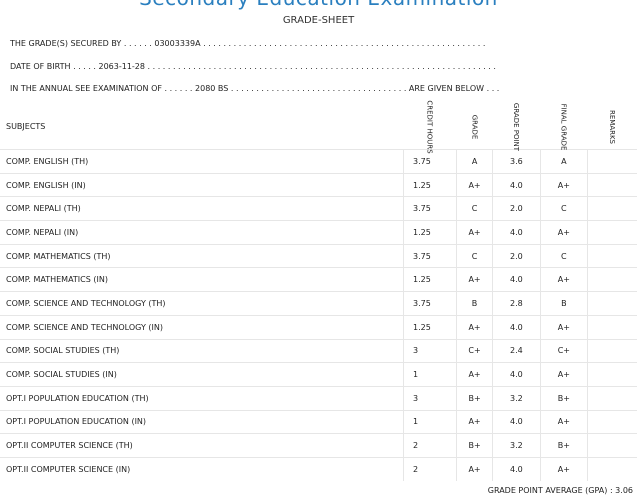  I want to click on header-credit-hours: CREDIT HOURS, so click(430, 126).